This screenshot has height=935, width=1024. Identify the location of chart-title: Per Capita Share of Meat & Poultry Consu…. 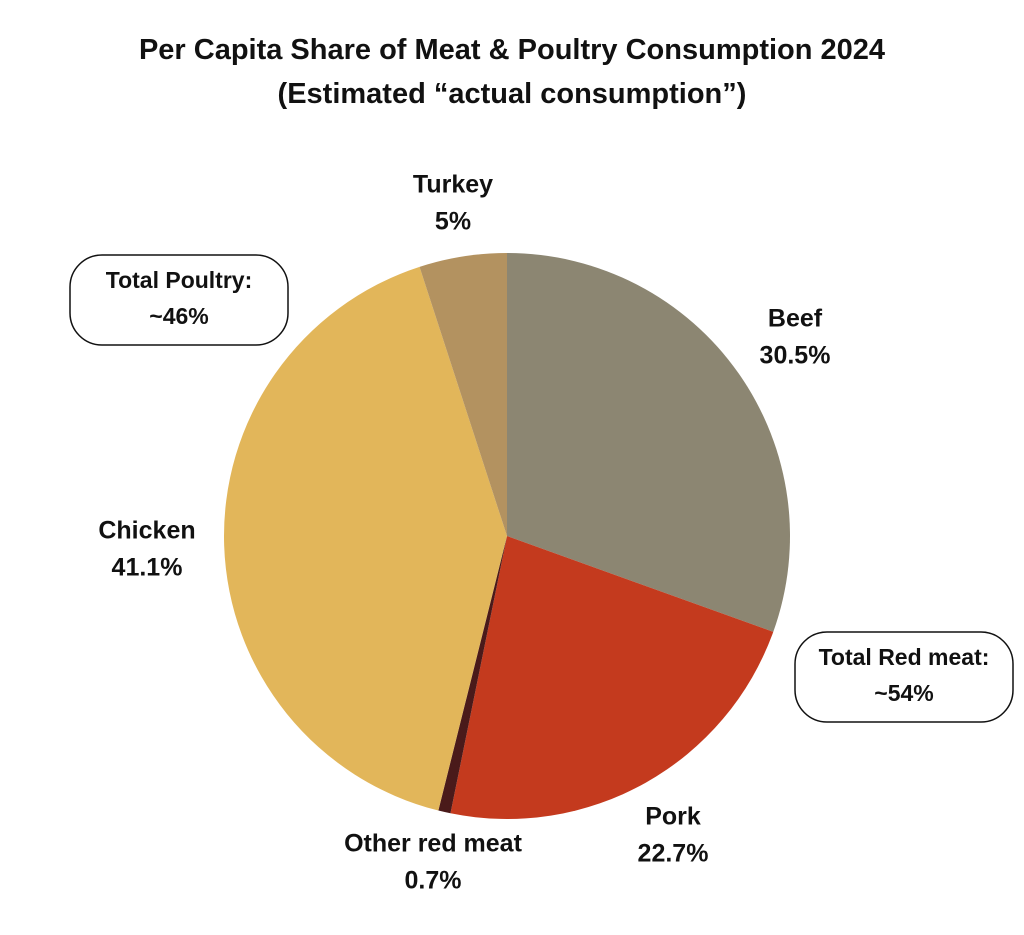
(512, 72).